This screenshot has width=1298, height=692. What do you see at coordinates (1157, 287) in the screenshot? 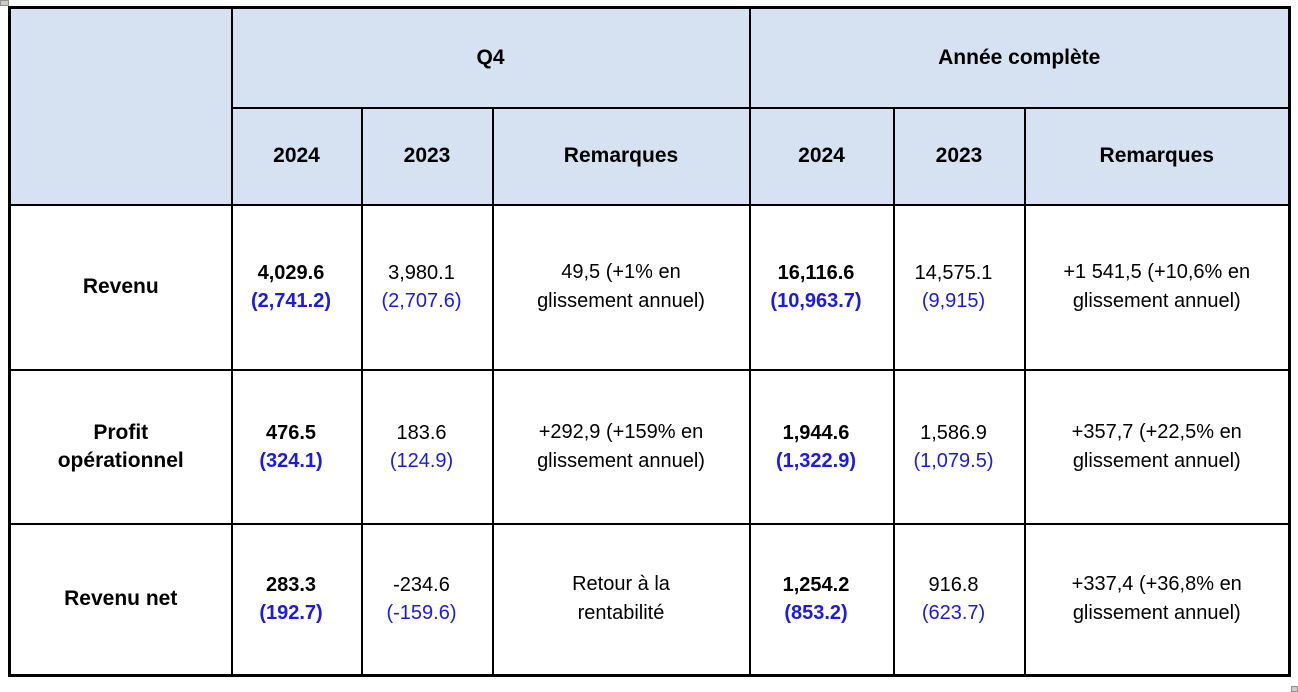
I see `cell-revenu-fy-remarks: +1 541,5 (+10,6% en glissement annuel)` at bounding box center [1157, 287].